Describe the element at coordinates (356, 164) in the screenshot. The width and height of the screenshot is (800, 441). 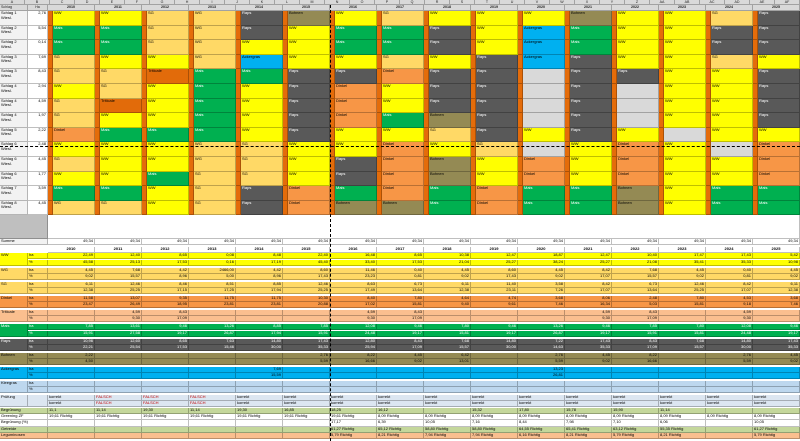
I see `crop-cell: Raps` at that location.